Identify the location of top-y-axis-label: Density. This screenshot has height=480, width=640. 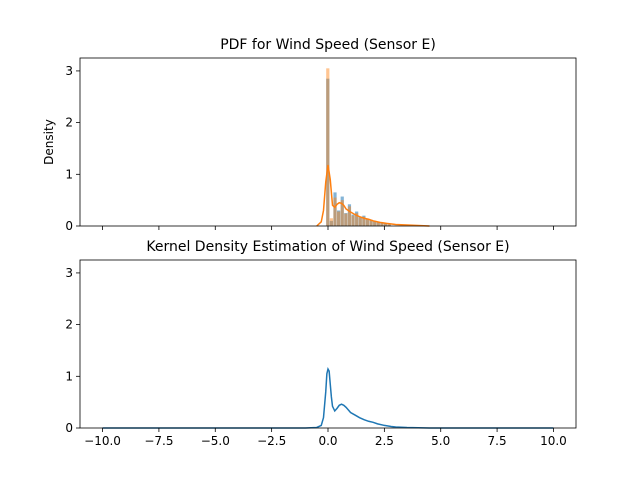
(49, 142).